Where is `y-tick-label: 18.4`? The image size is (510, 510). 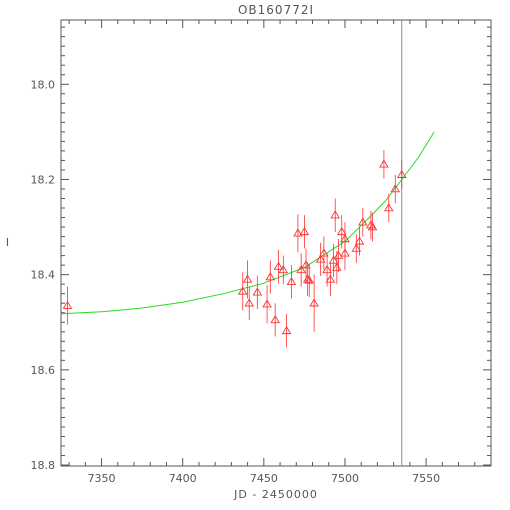 y-tick-label: 18.4 is located at coordinates (43, 275).